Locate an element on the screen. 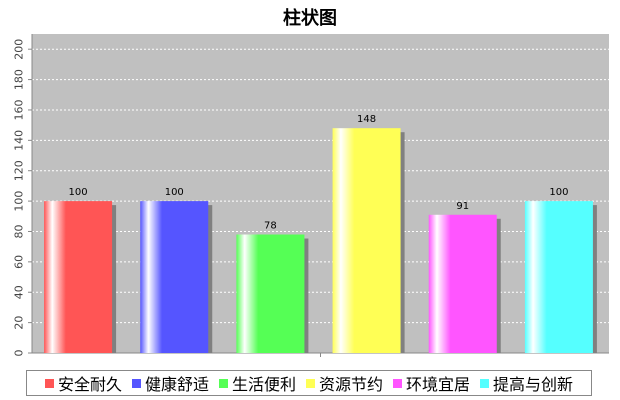 The height and width of the screenshot is (400, 620). legend-item: 生活便利 is located at coordinates (257, 383).